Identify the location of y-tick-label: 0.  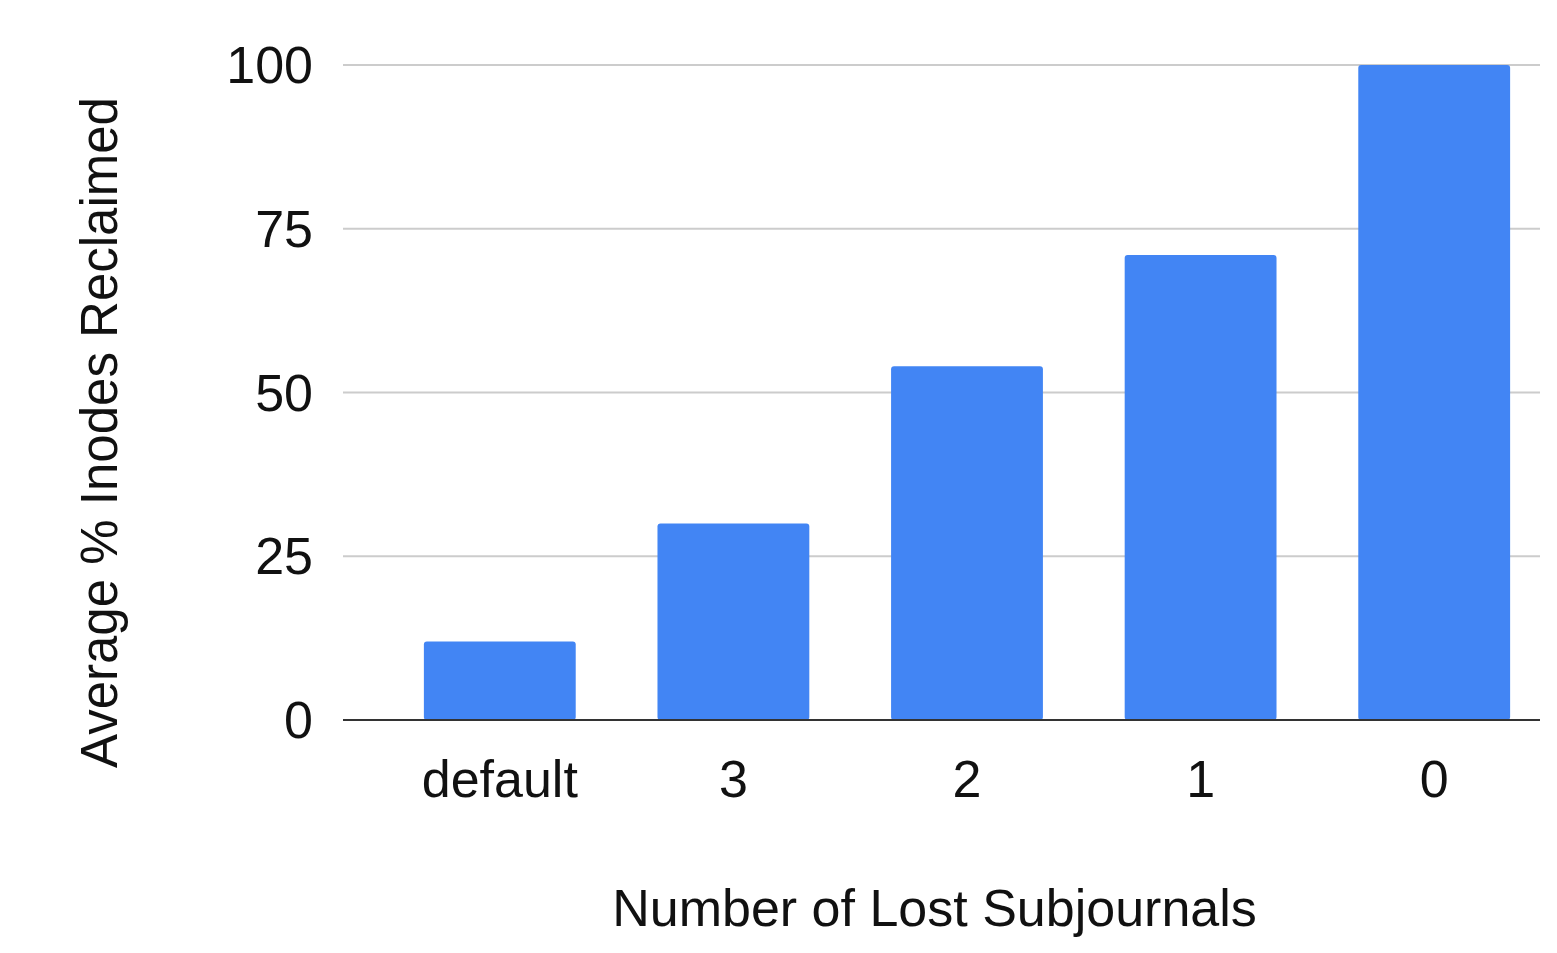
(298, 720).